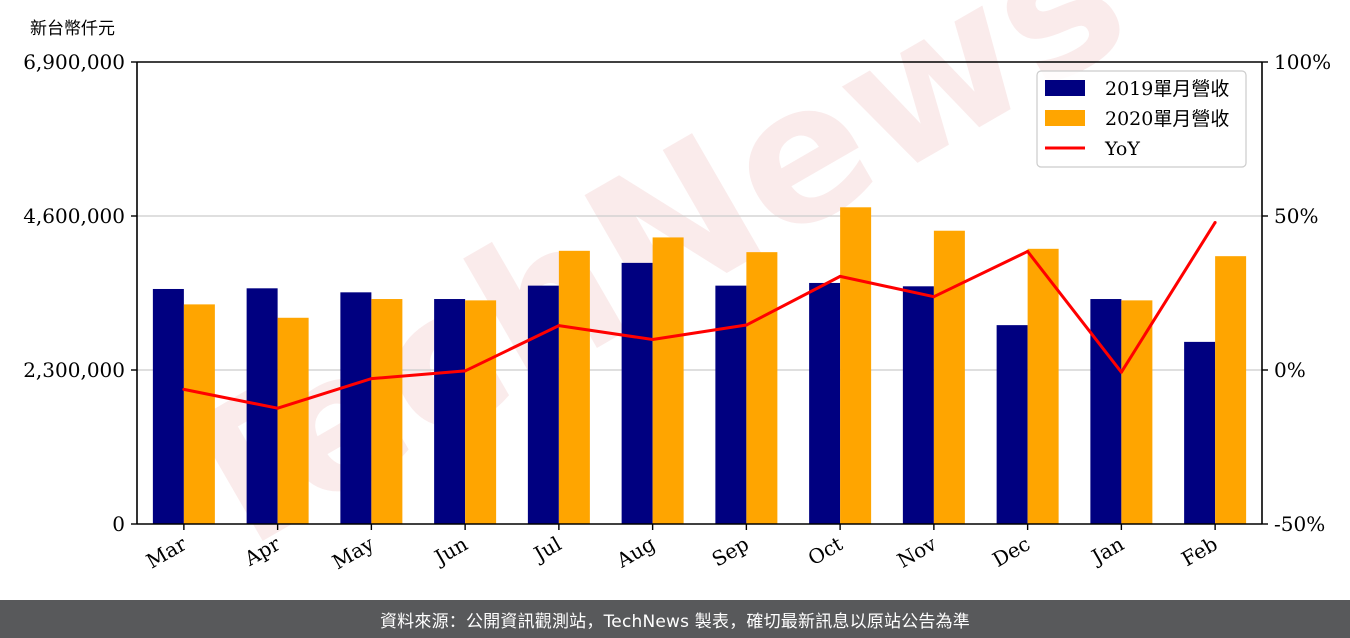  What do you see at coordinates (1290, 370) in the screenshot?
I see `right-tick-label: 0%` at bounding box center [1290, 370].